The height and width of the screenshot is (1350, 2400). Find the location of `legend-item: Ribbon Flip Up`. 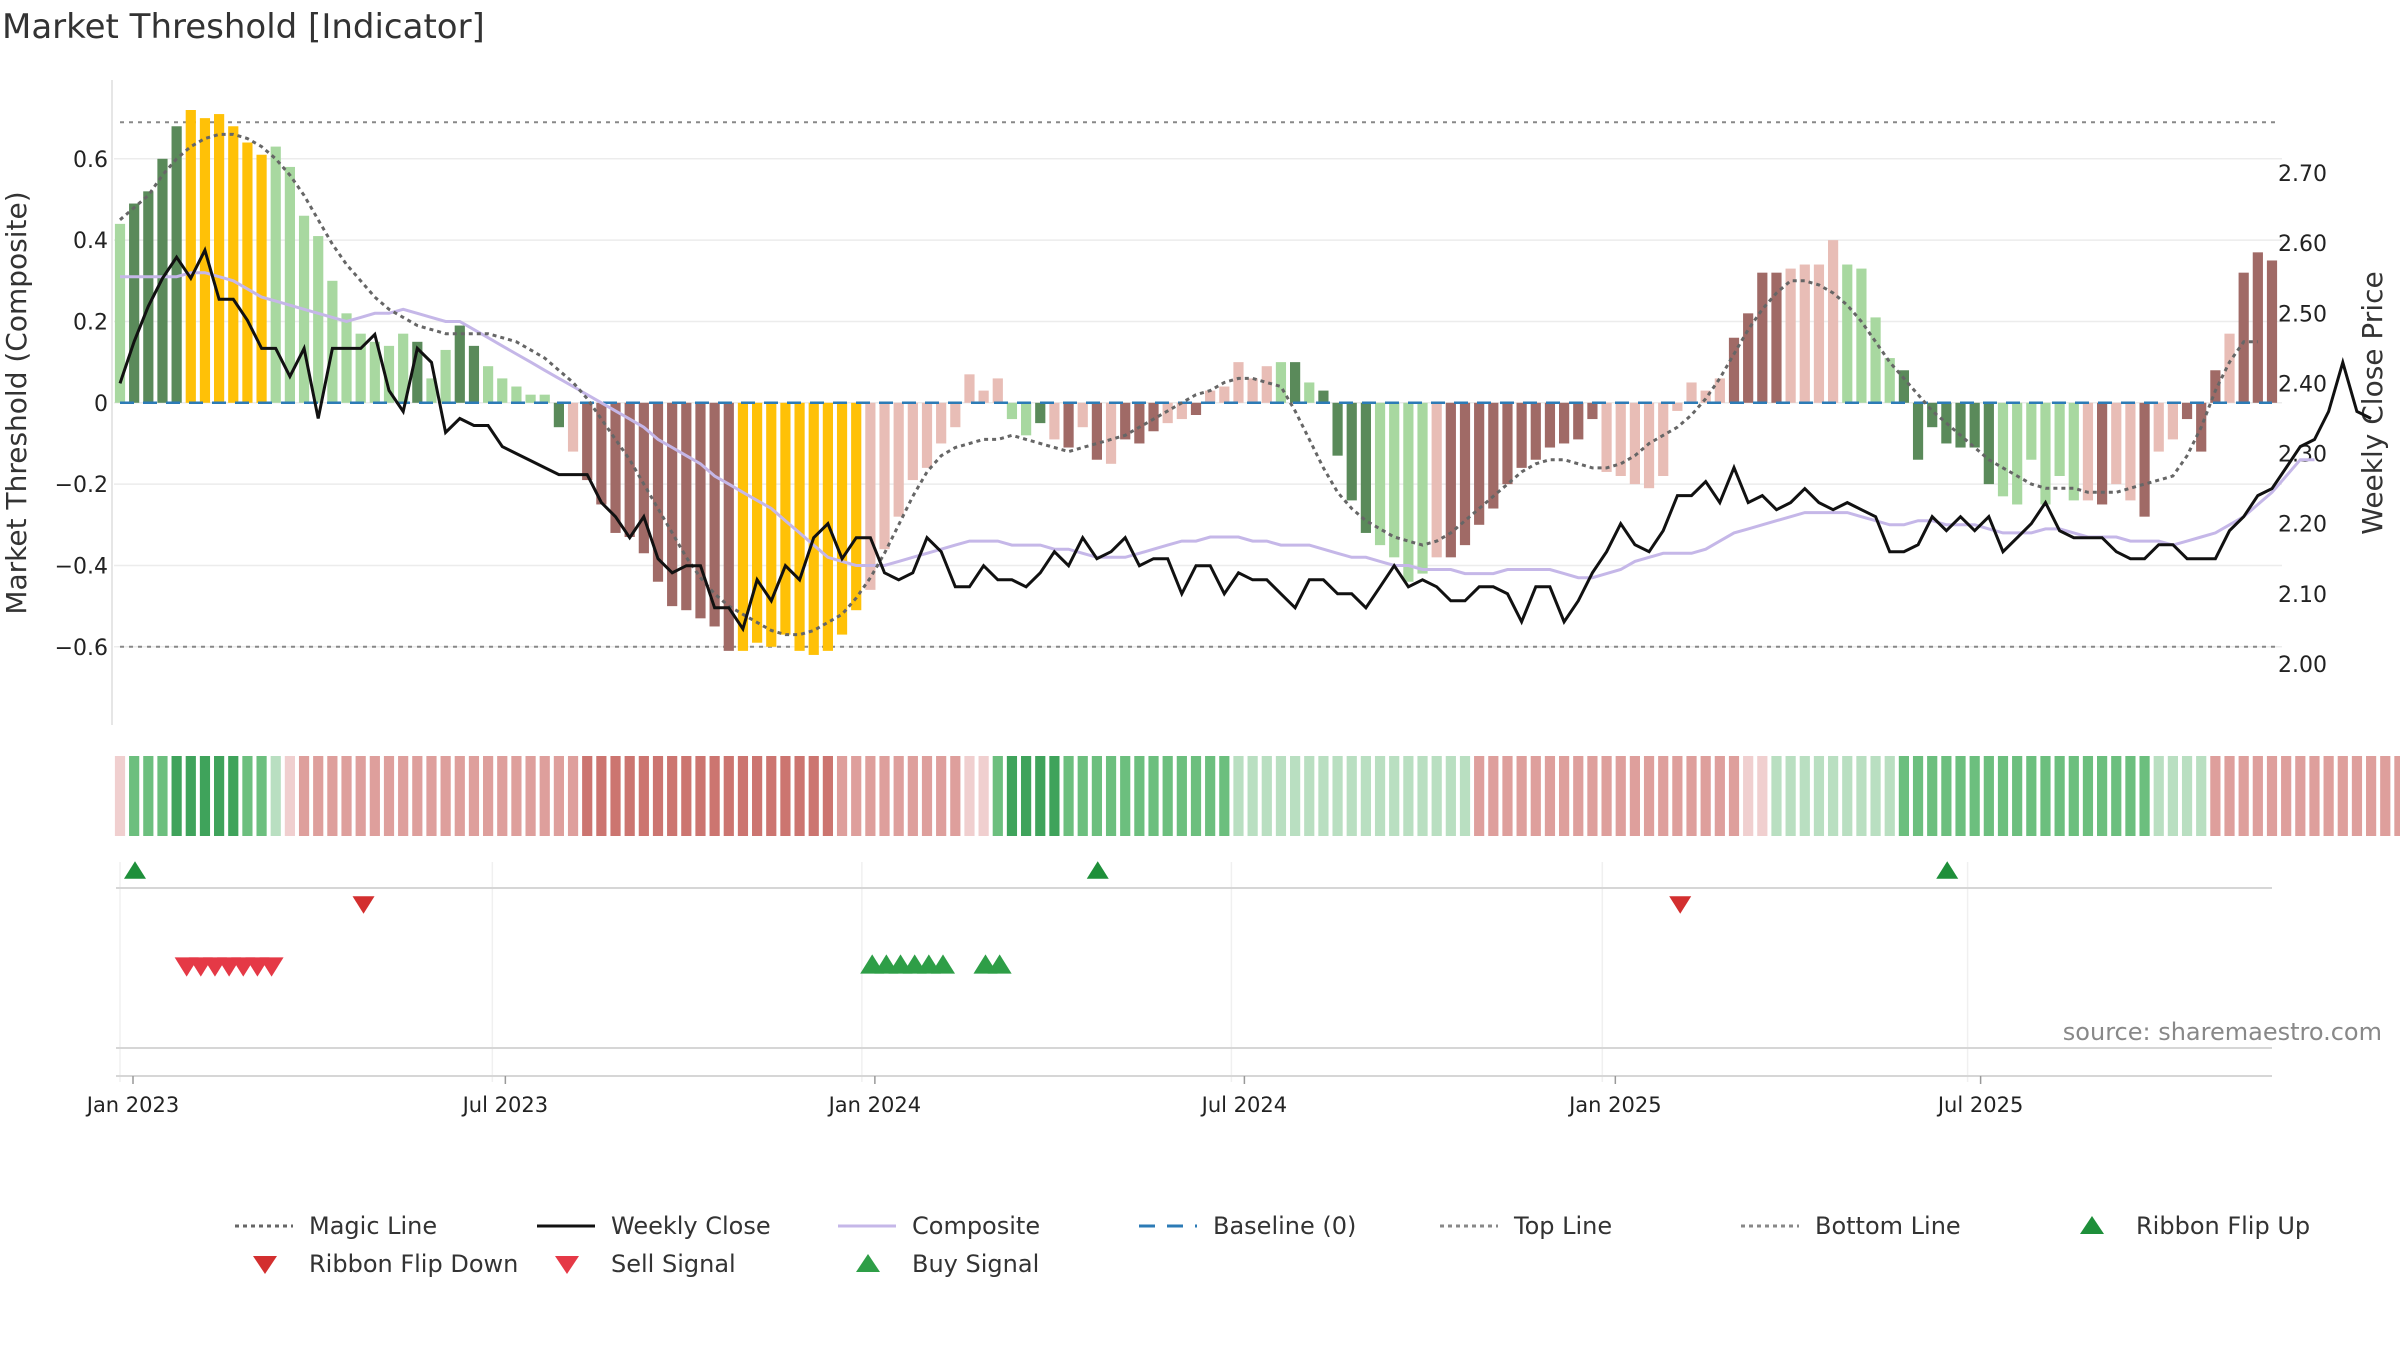

legend-item: Ribbon Flip Up is located at coordinates (2195, 1226).